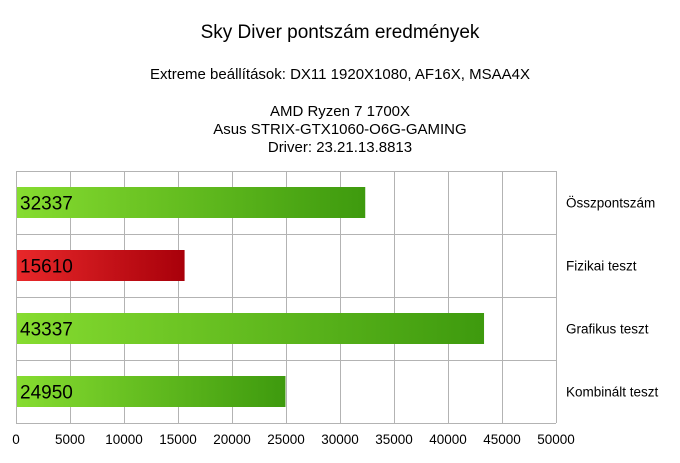  What do you see at coordinates (46, 330) in the screenshot?
I see `value-label-2: 43337` at bounding box center [46, 330].